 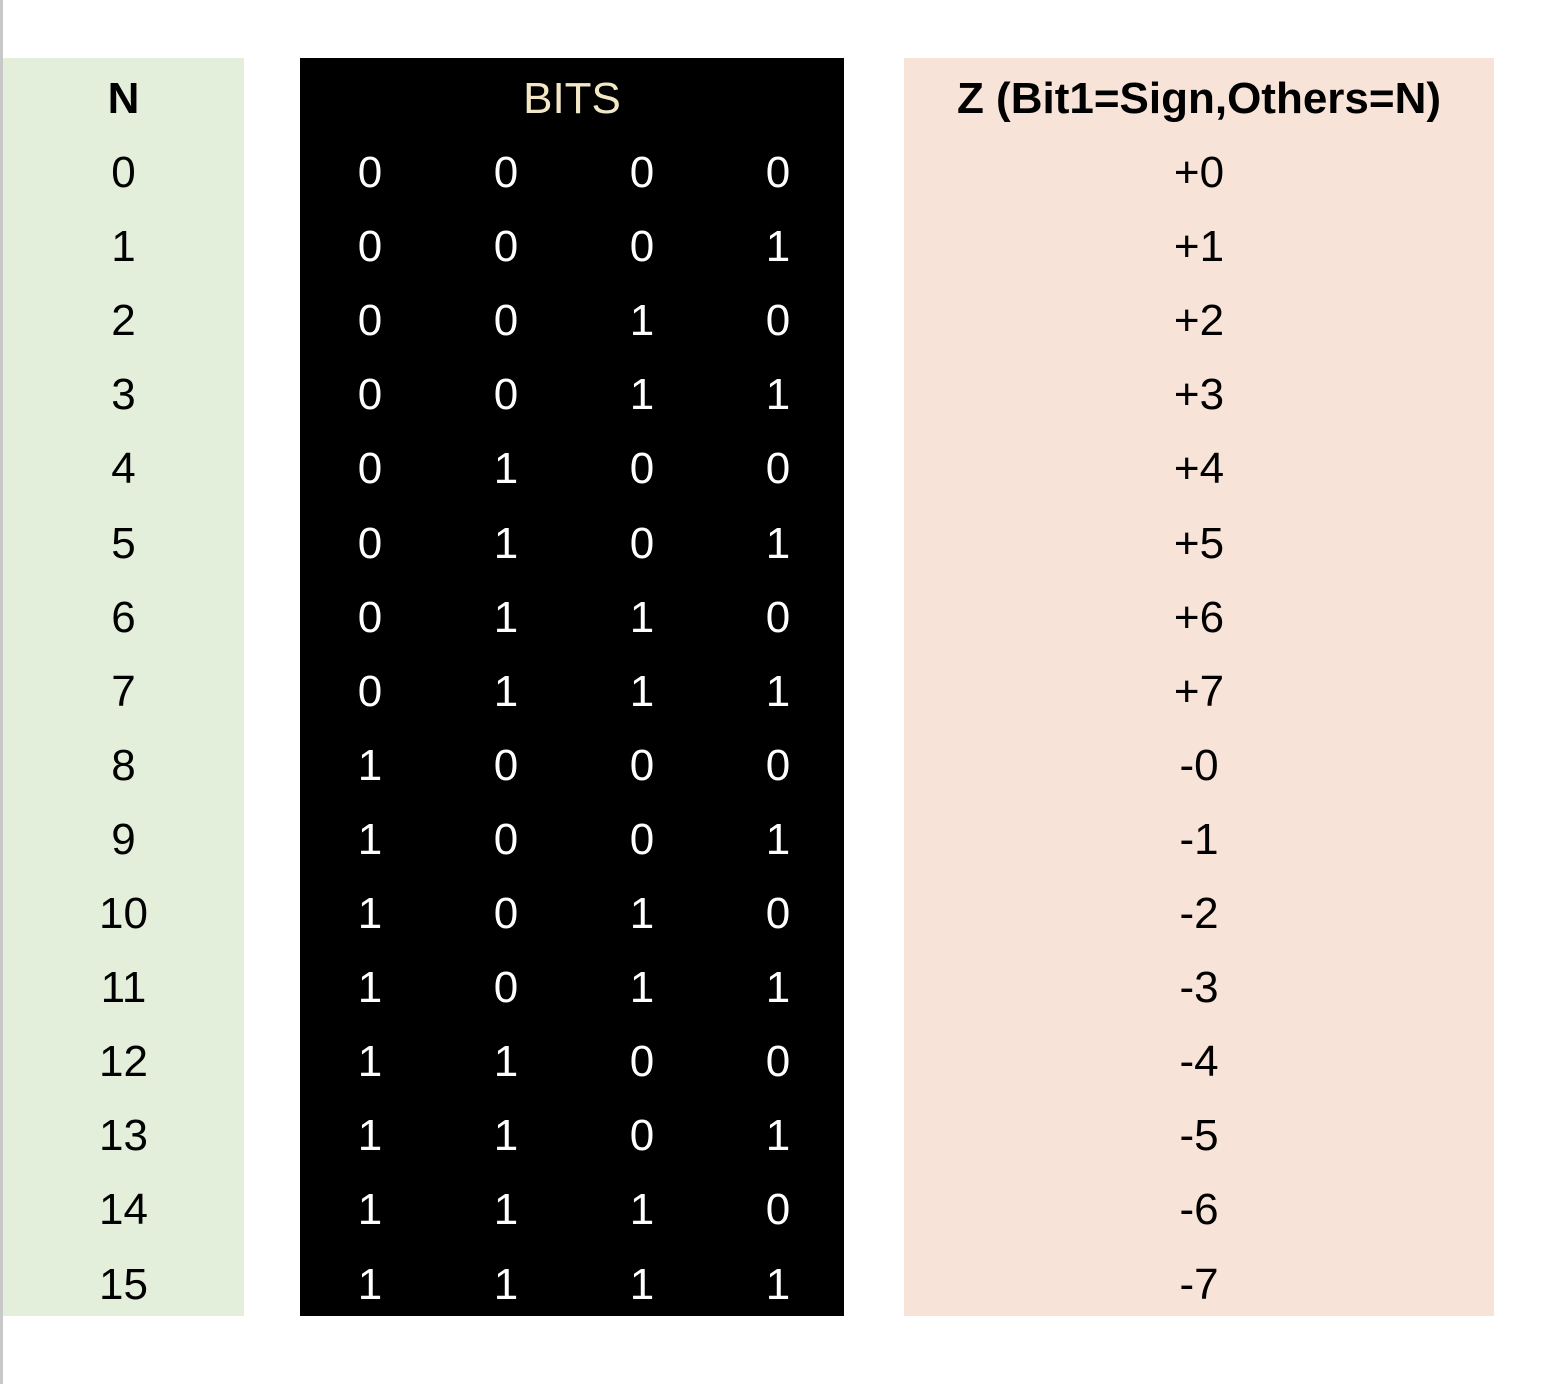 What do you see at coordinates (1199, 246) in the screenshot?
I see `z-value: +1` at bounding box center [1199, 246].